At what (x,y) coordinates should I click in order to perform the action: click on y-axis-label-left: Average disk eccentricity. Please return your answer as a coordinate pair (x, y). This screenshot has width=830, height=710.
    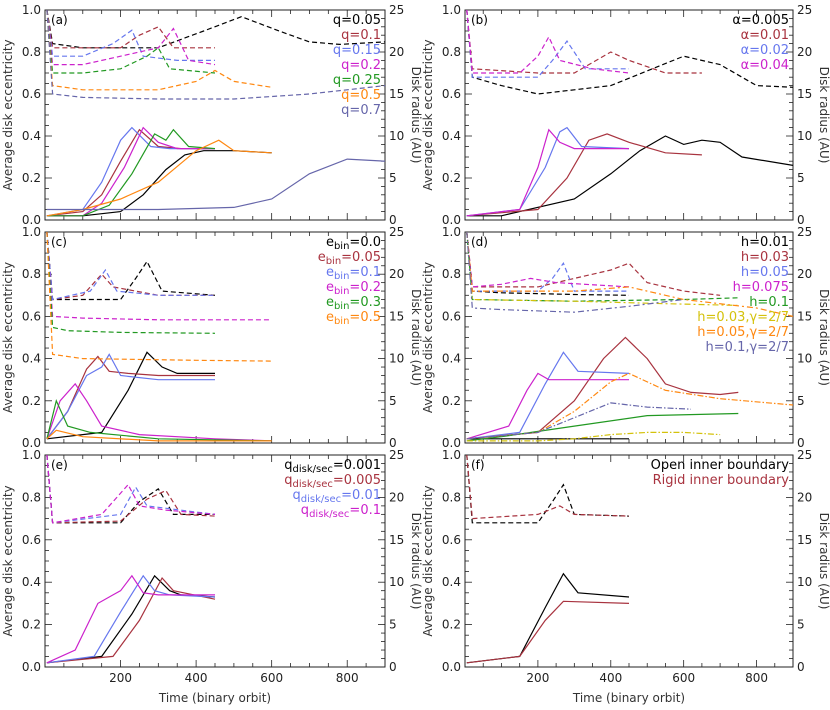
    Looking at the image, I should click on (8, 114).